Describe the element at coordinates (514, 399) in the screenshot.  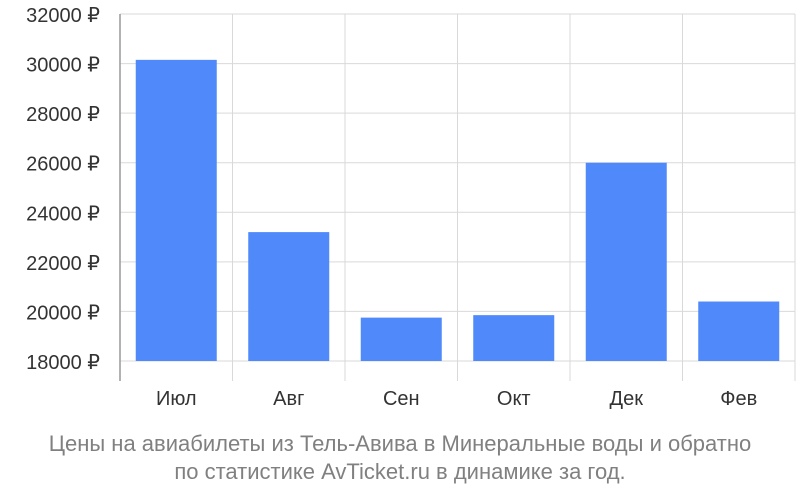
I see `x-tick-label: Окт` at that location.